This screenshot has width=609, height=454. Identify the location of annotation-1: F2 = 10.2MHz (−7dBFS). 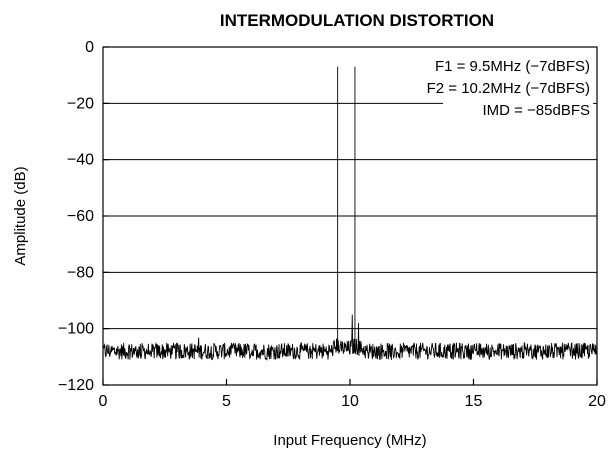
(508, 88).